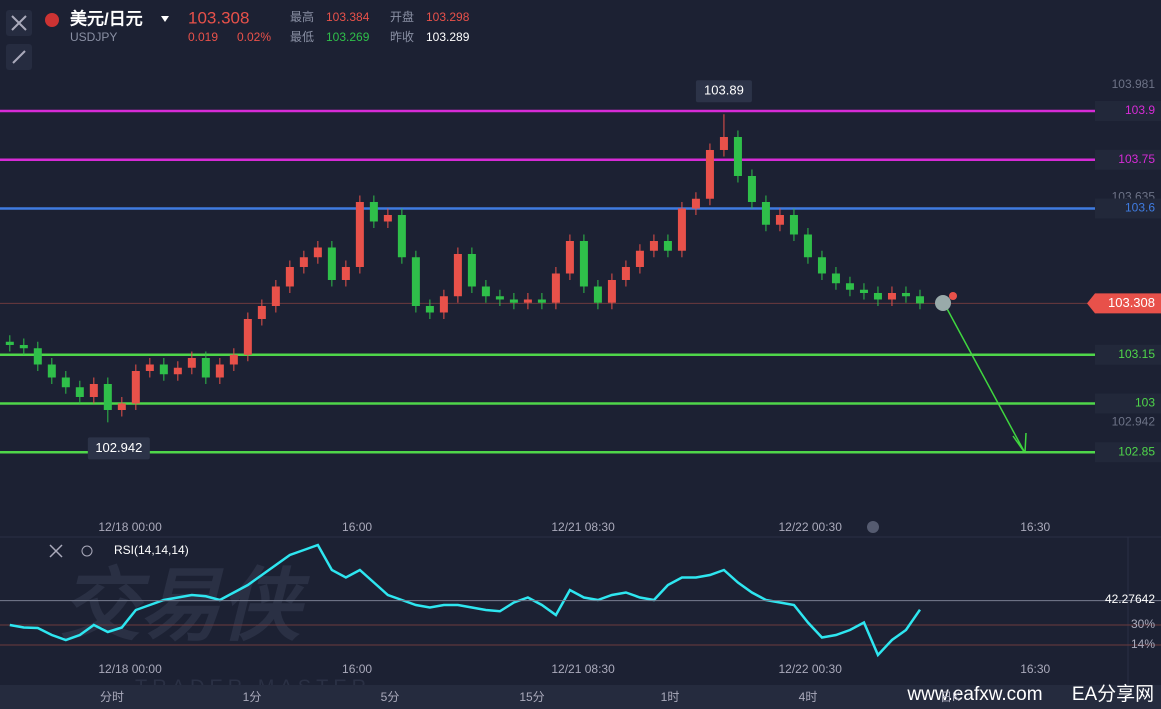 The width and height of the screenshot is (1161, 709). What do you see at coordinates (1131, 302) in the screenshot?
I see `price-label: 103.308` at bounding box center [1131, 302].